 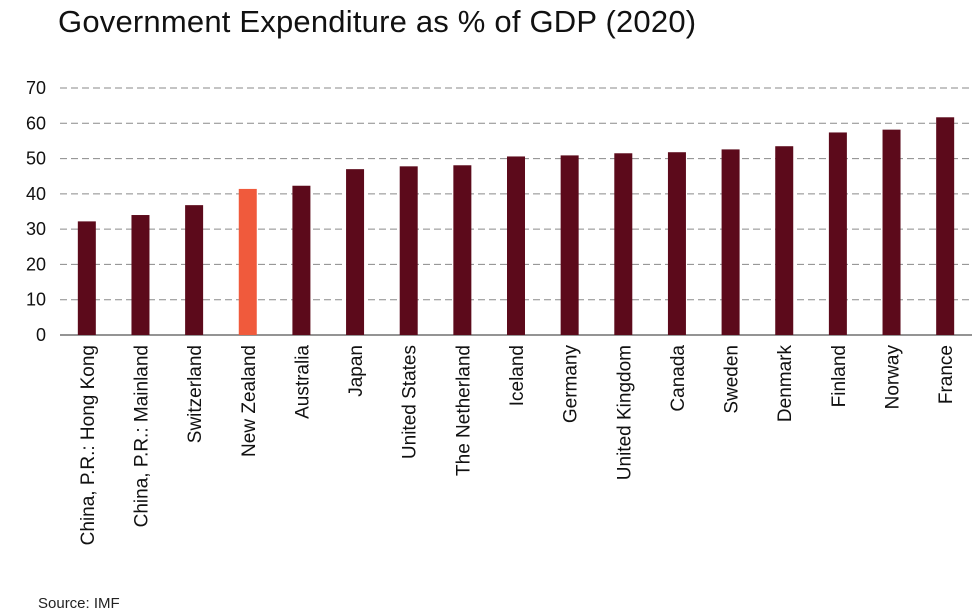 What do you see at coordinates (36, 159) in the screenshot?
I see `y-tick-label: 50` at bounding box center [36, 159].